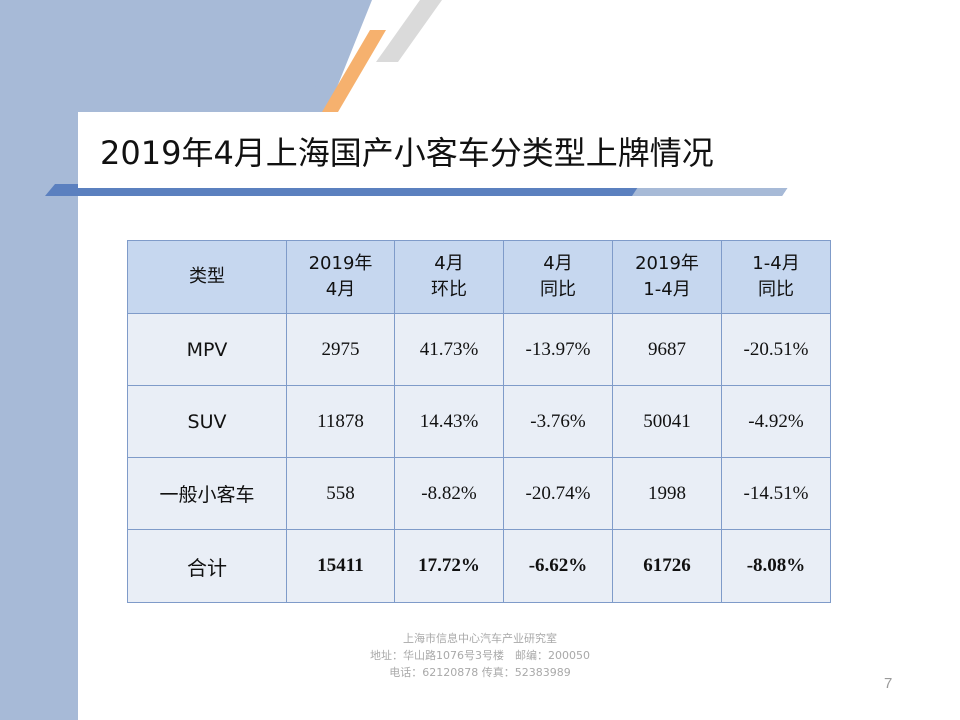 This screenshot has height=720, width=960. What do you see at coordinates (207, 277) in the screenshot?
I see `header-type: 类型` at bounding box center [207, 277].